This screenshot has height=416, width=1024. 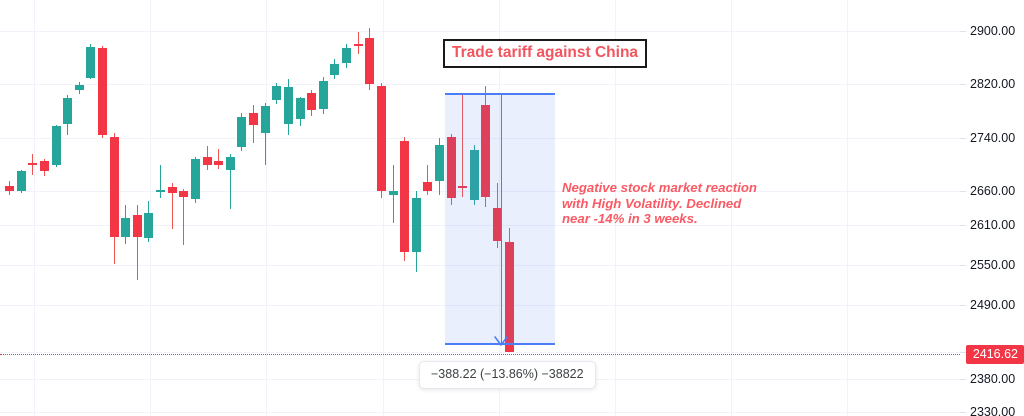 I want to click on price-tick-2330-00: 2330.00, so click(x=992, y=410).